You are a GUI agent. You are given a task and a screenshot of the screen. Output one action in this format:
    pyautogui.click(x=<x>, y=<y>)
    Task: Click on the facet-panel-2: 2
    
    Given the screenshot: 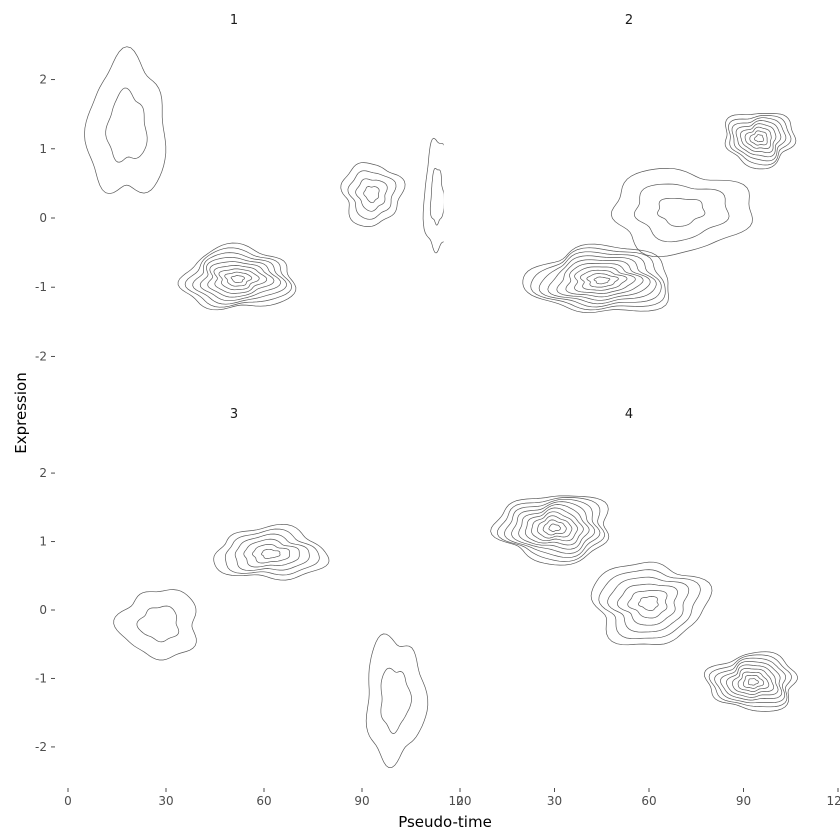 What is the action you would take?
    pyautogui.click(x=659, y=163)
    